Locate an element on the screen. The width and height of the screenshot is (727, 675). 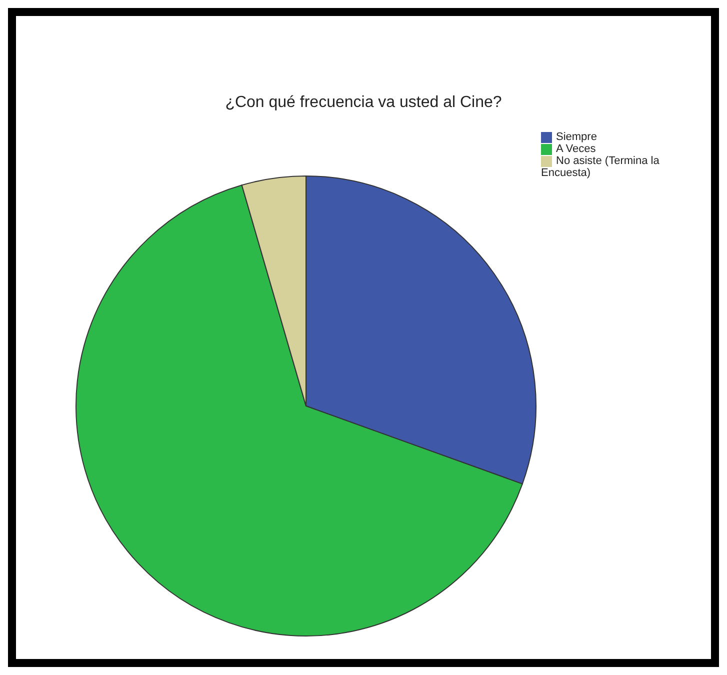
chart-title: ¿Con qué frecuencia va usted al Cine? is located at coordinates (363, 103).